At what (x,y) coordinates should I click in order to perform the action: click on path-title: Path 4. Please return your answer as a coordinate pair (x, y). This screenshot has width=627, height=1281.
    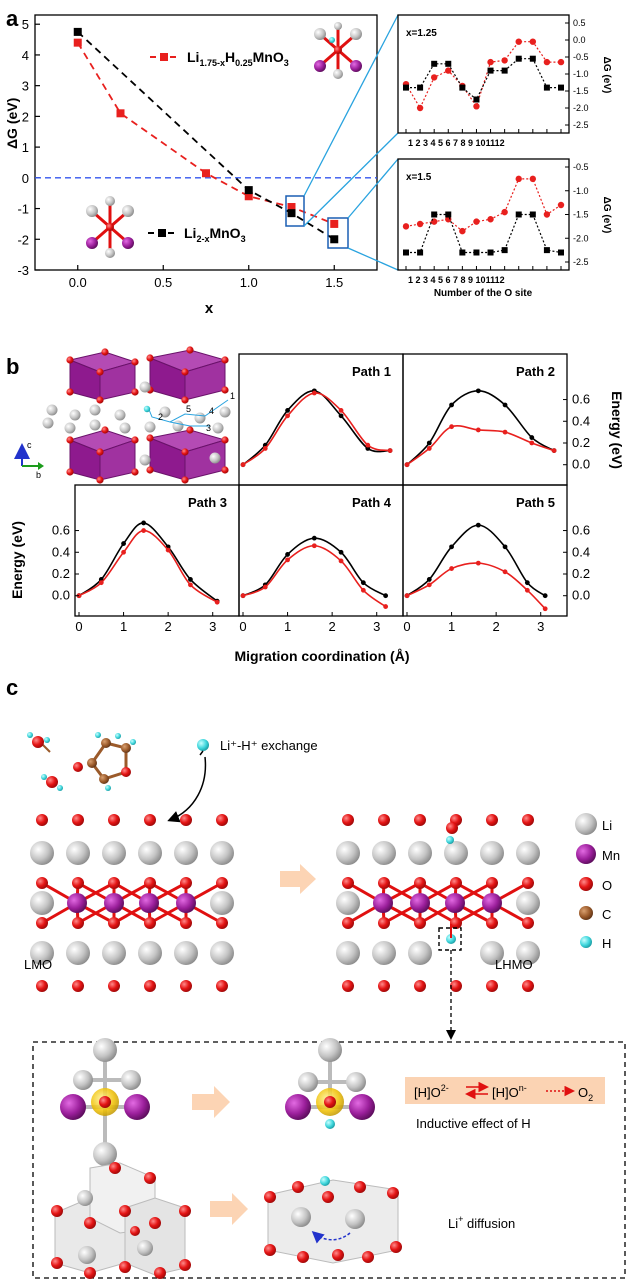
    Looking at the image, I should click on (372, 502).